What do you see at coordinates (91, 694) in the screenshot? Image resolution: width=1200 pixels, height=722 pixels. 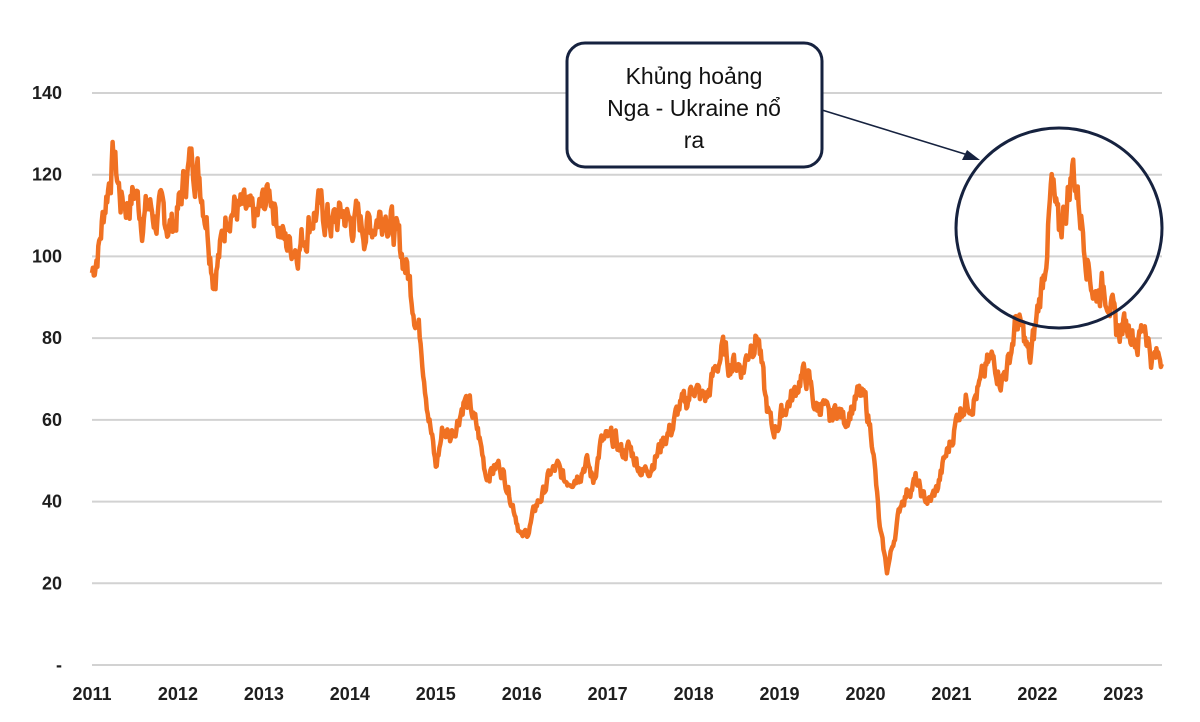 I see `x-tick-label: 2011` at bounding box center [91, 694].